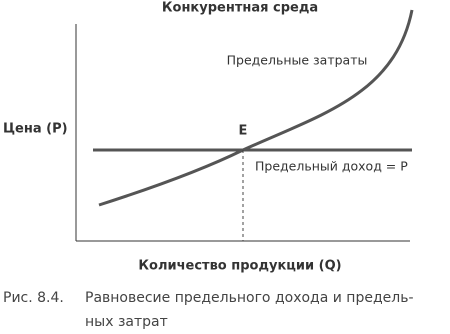 The width and height of the screenshot is (450, 334). Describe the element at coordinates (126, 322) in the screenshot. I see `caption-text: ных затрат` at that location.